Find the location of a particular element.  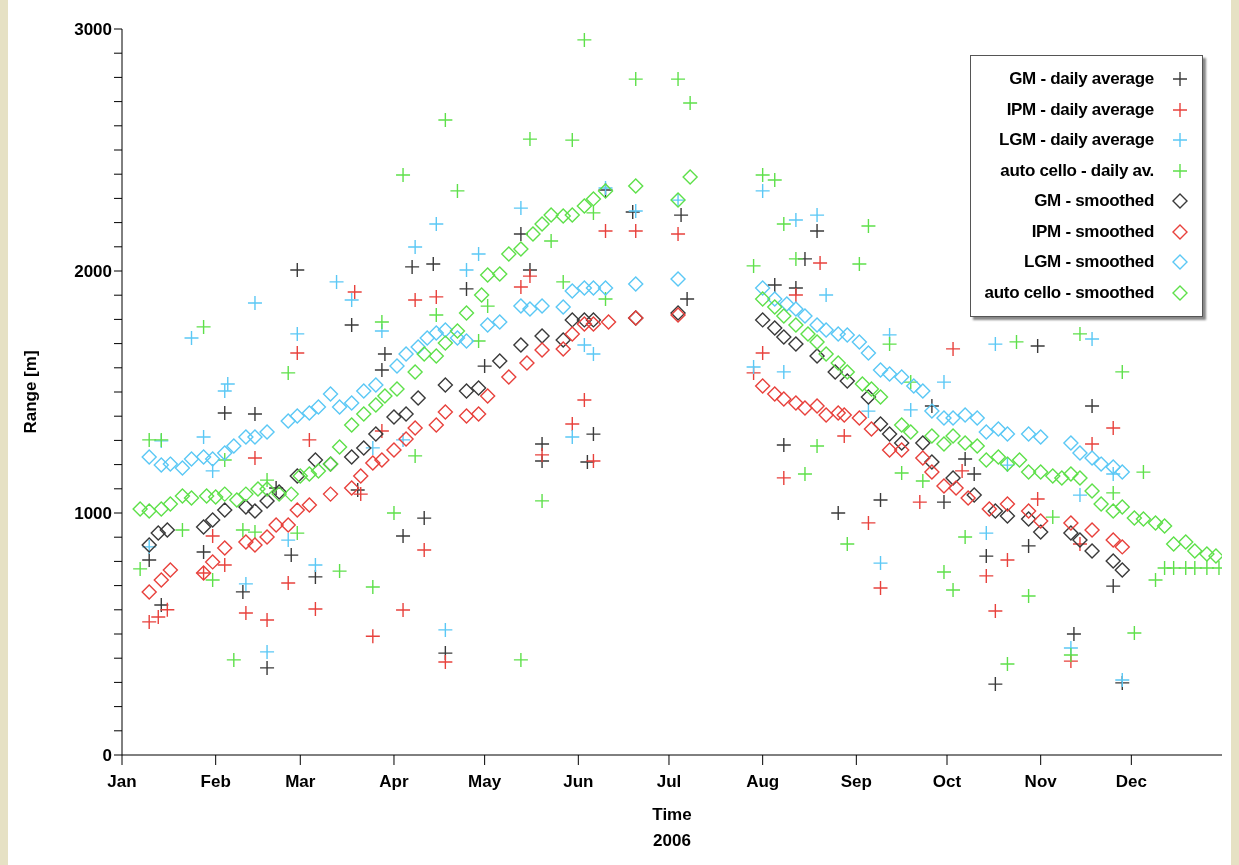

x-tick-label: Apr is located at coordinates (394, 782).